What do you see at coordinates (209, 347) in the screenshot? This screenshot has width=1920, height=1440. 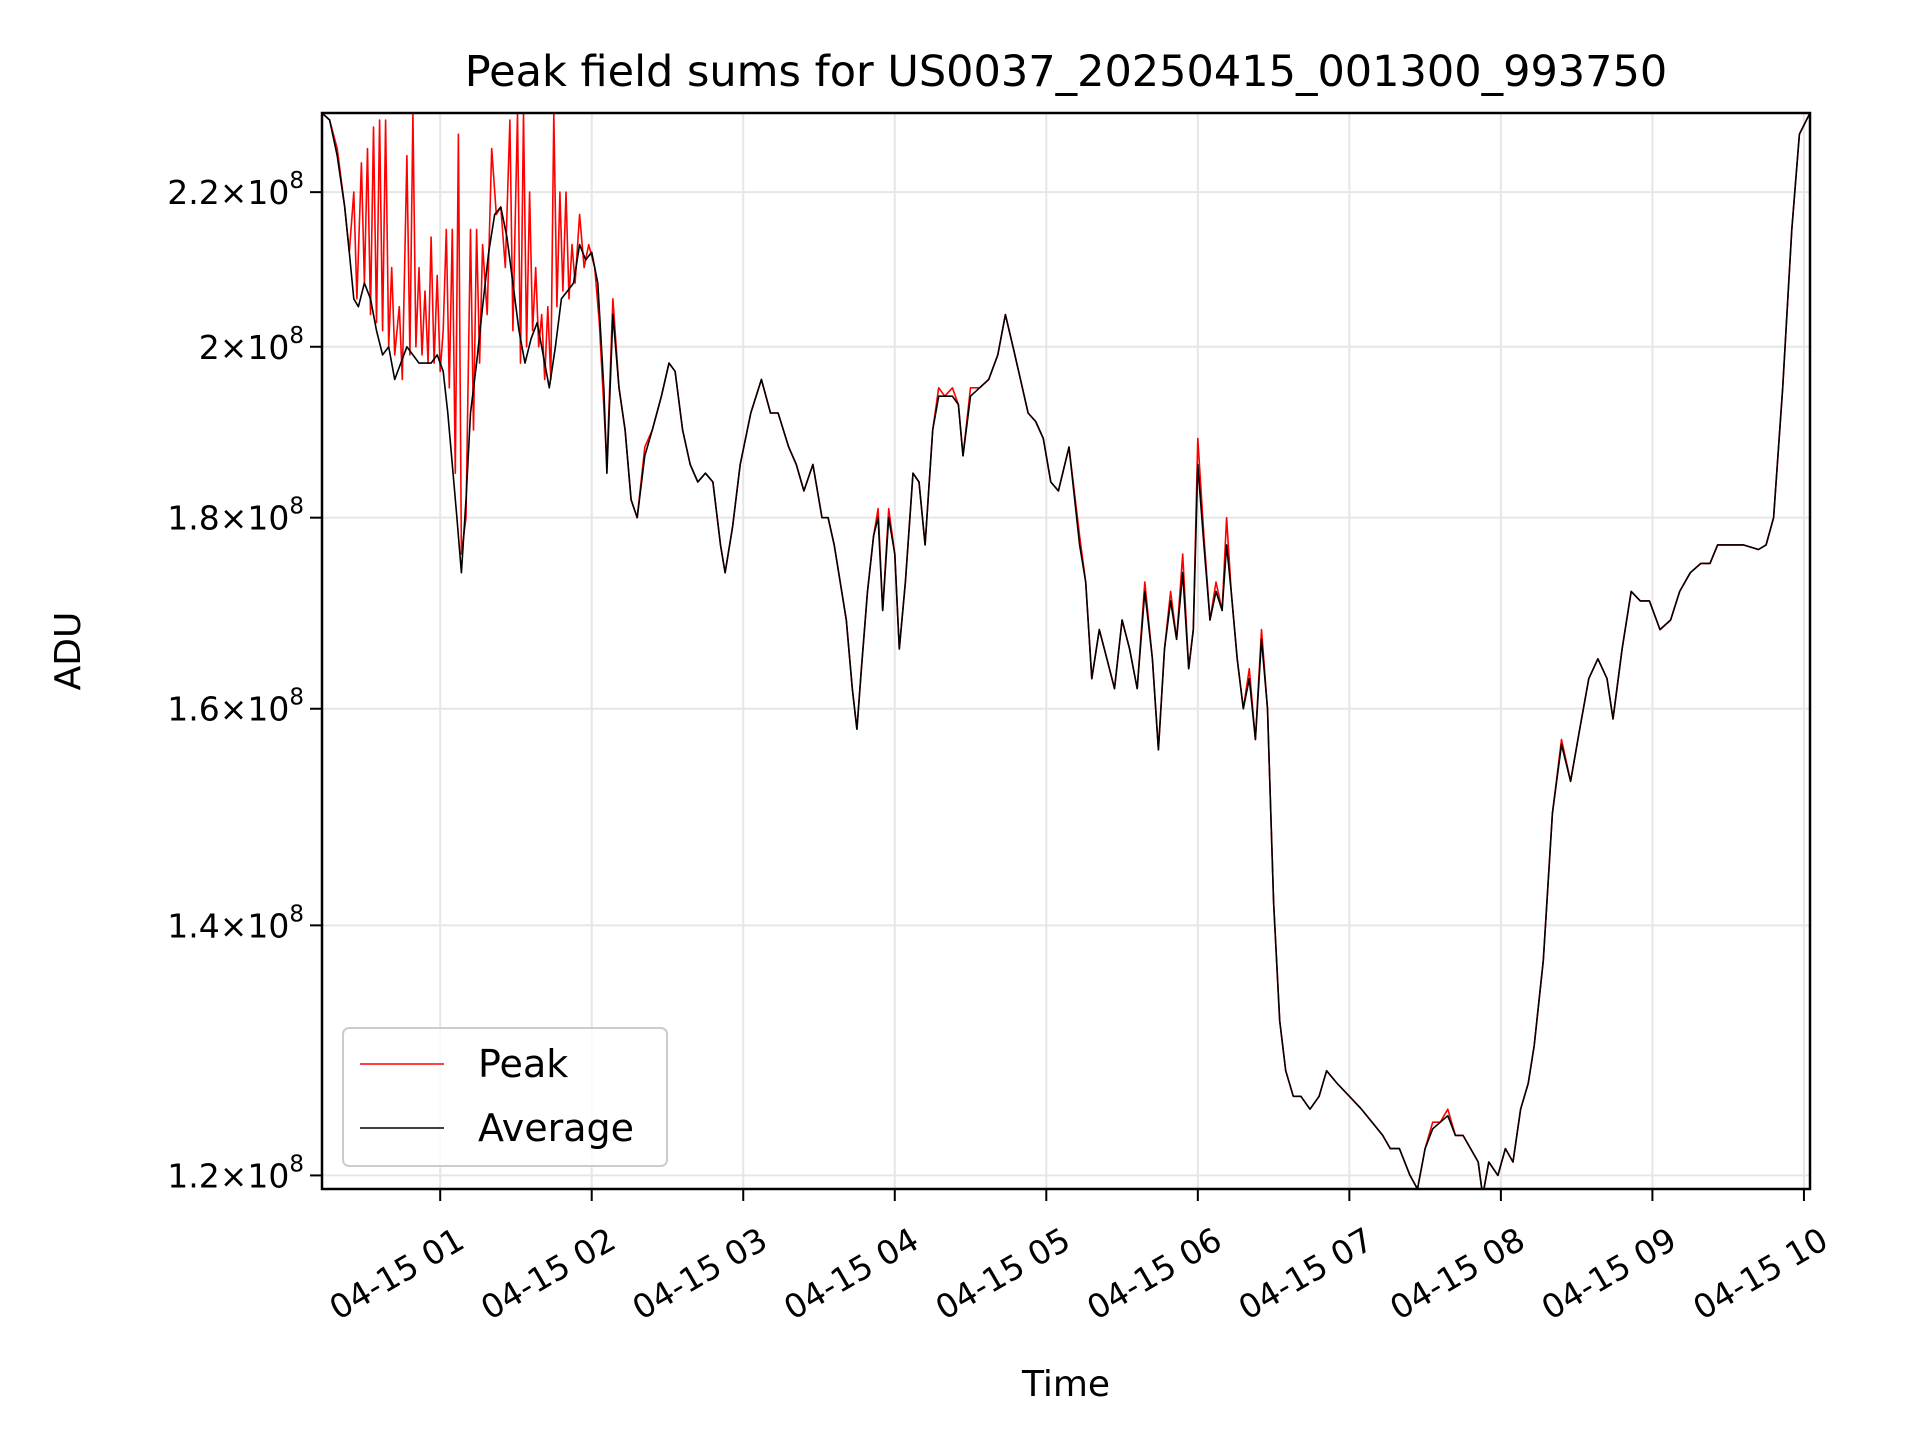 I see `y-tick-mantissa: 2` at bounding box center [209, 347].